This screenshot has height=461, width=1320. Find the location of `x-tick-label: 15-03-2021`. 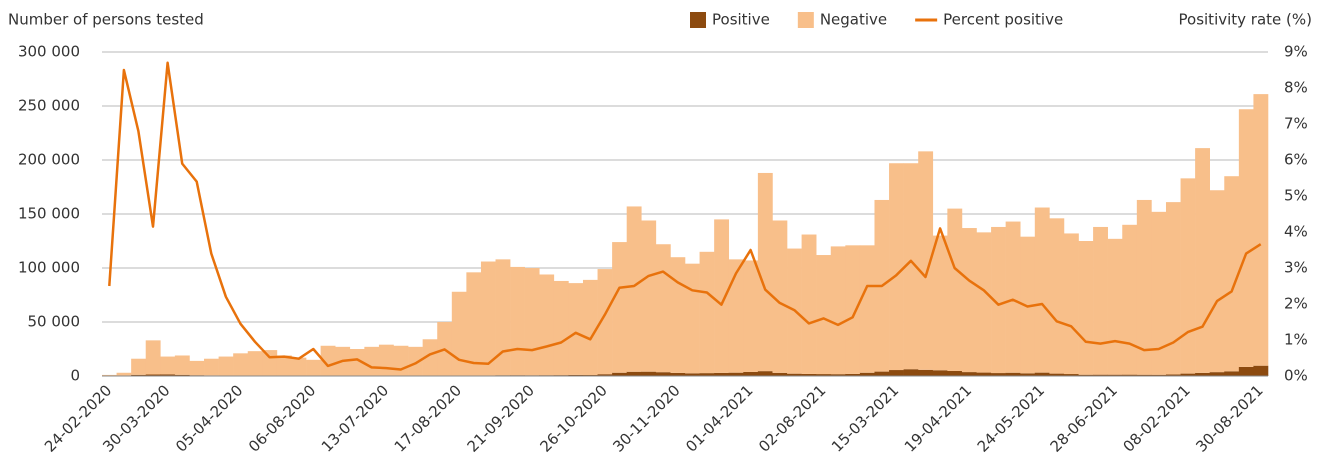

x-tick-label: 15-03-2021 is located at coordinates (865, 418).